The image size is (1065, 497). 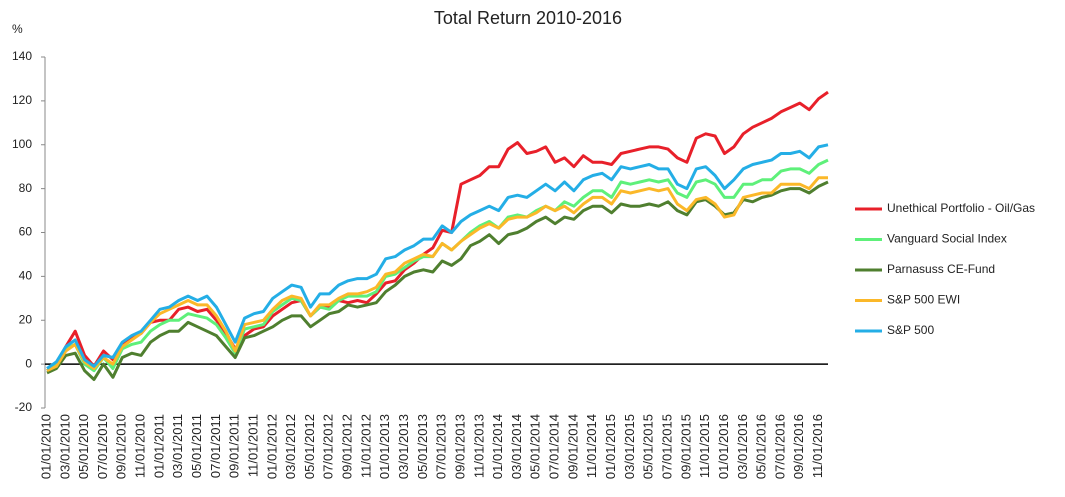 What do you see at coordinates (761, 446) in the screenshot?
I see `x-tick-label: 05/01/2016` at bounding box center [761, 446].